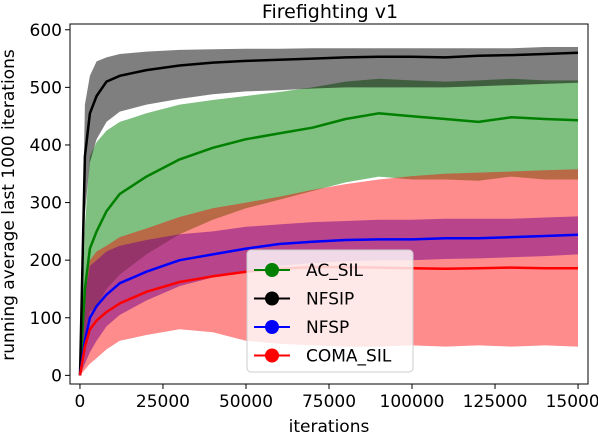 Image resolution: width=598 pixels, height=438 pixels. I want to click on legend: AC_SIL NFSIP NFSP COMA_SIL, so click(330, 311).